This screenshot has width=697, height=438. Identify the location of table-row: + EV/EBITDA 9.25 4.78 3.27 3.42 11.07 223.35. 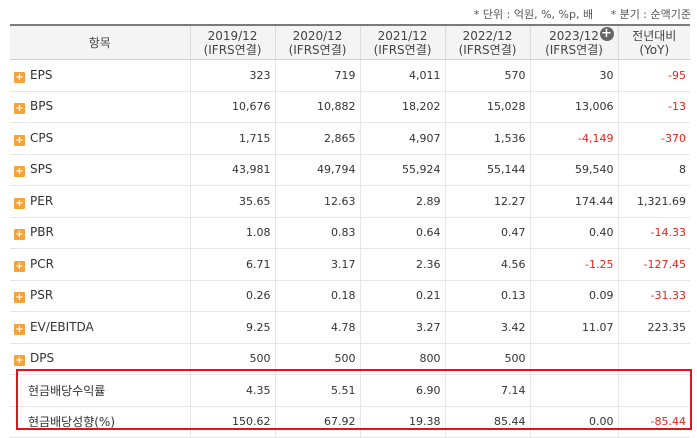
(350, 327).